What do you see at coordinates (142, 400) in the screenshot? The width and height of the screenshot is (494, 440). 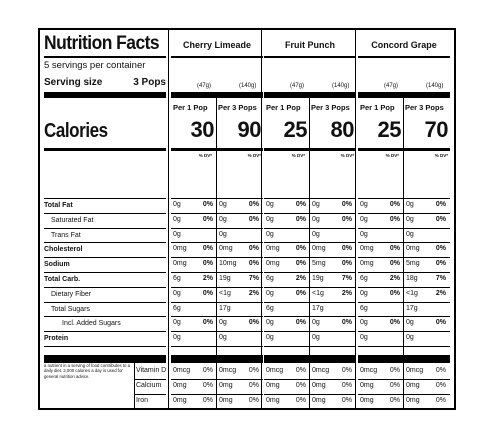 I see `vitamin-label: Iron` at bounding box center [142, 400].